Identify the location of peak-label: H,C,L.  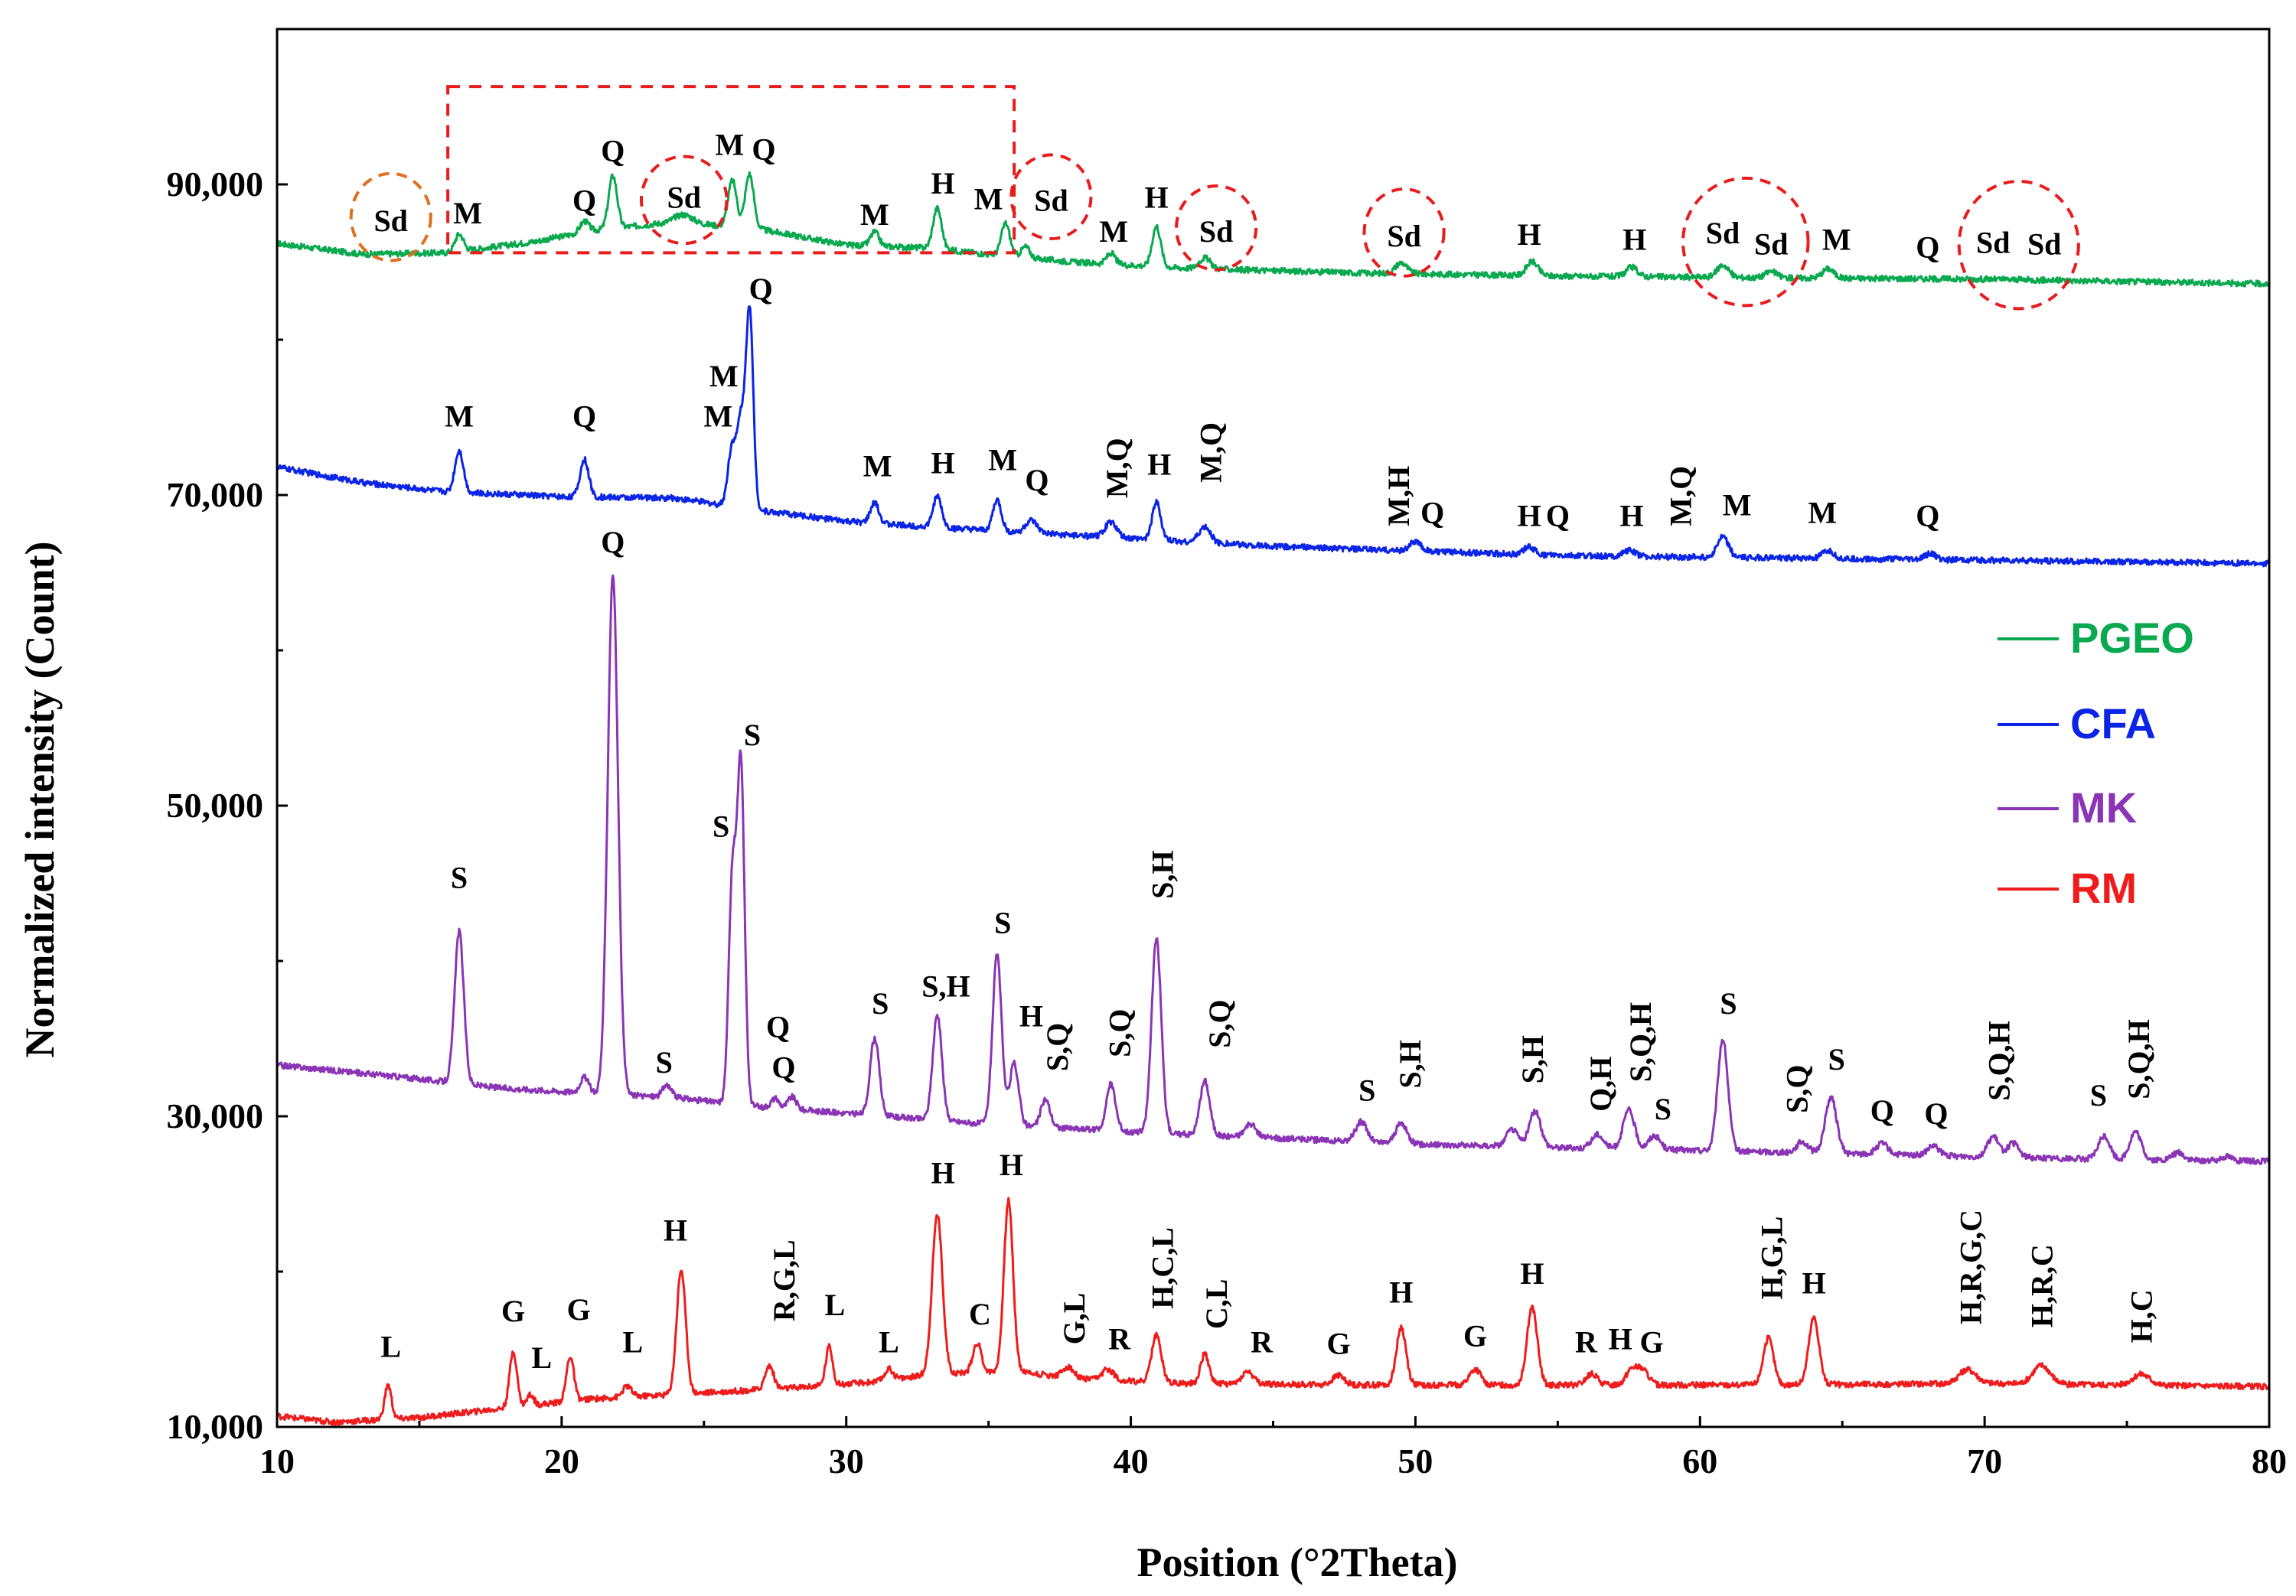
(1163, 1268).